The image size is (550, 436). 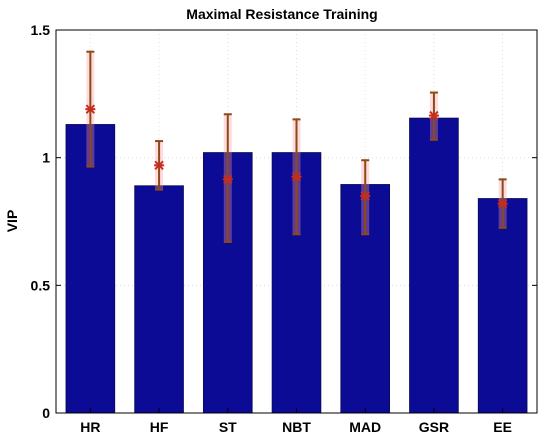 I want to click on bar-hf, so click(x=159, y=299).